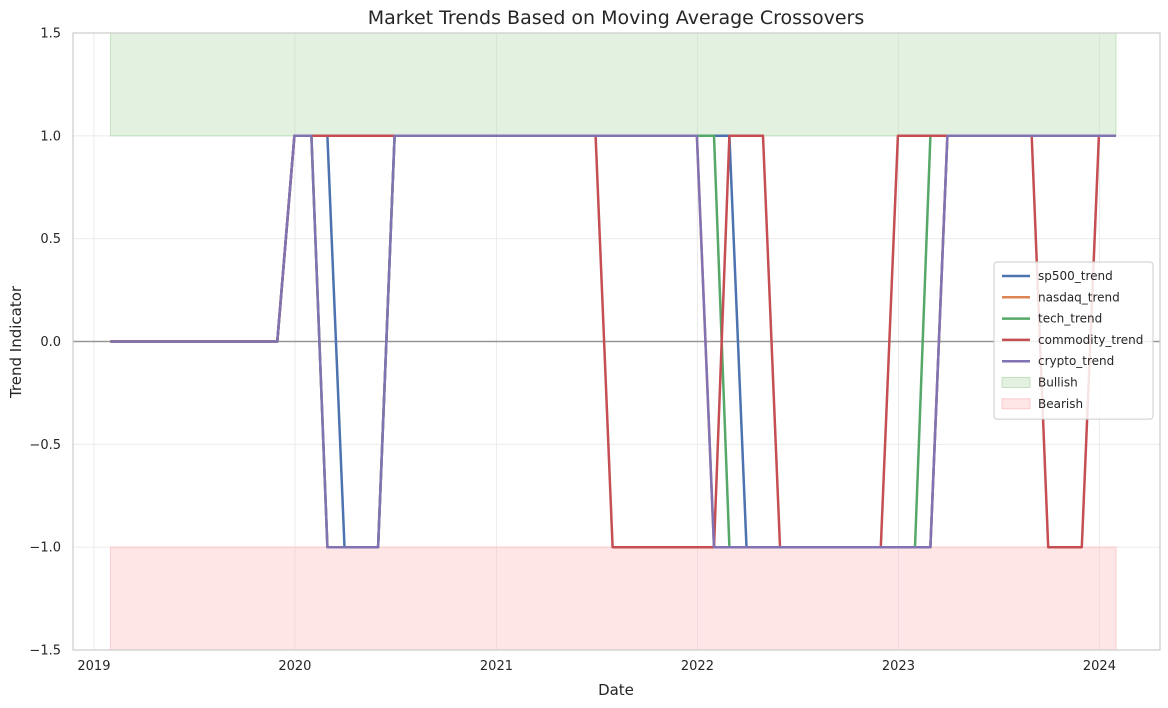 Image resolution: width=1168 pixels, height=708 pixels. What do you see at coordinates (45, 548) in the screenshot?
I see `y-tick-label: −1.0` at bounding box center [45, 548].